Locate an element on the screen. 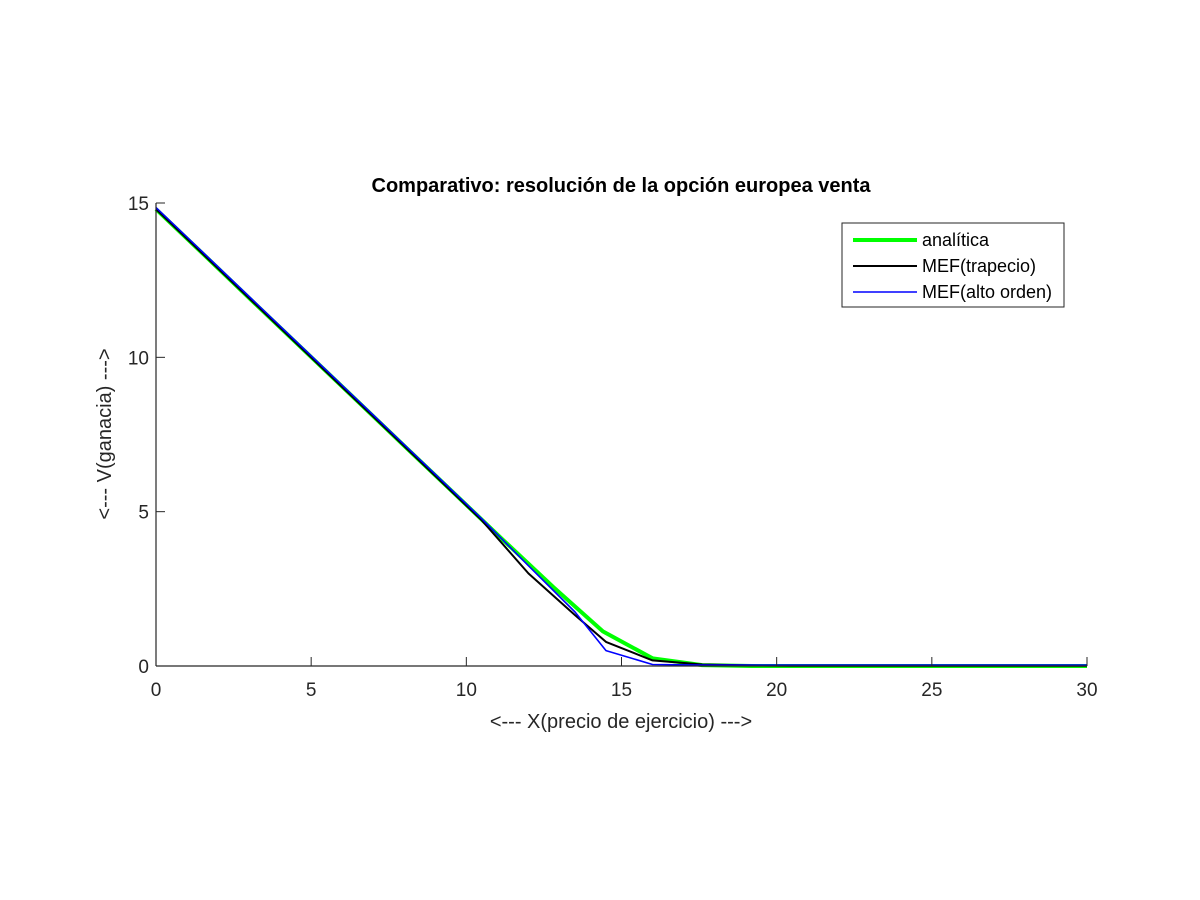 The image size is (1200, 900). x-tick-label: 15 is located at coordinates (621, 690).